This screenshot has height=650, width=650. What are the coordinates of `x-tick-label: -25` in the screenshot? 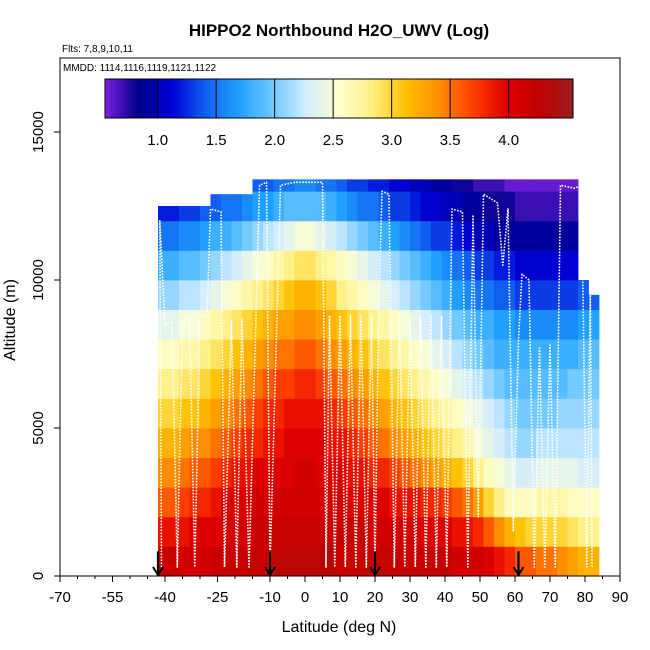 It's located at (218, 597).